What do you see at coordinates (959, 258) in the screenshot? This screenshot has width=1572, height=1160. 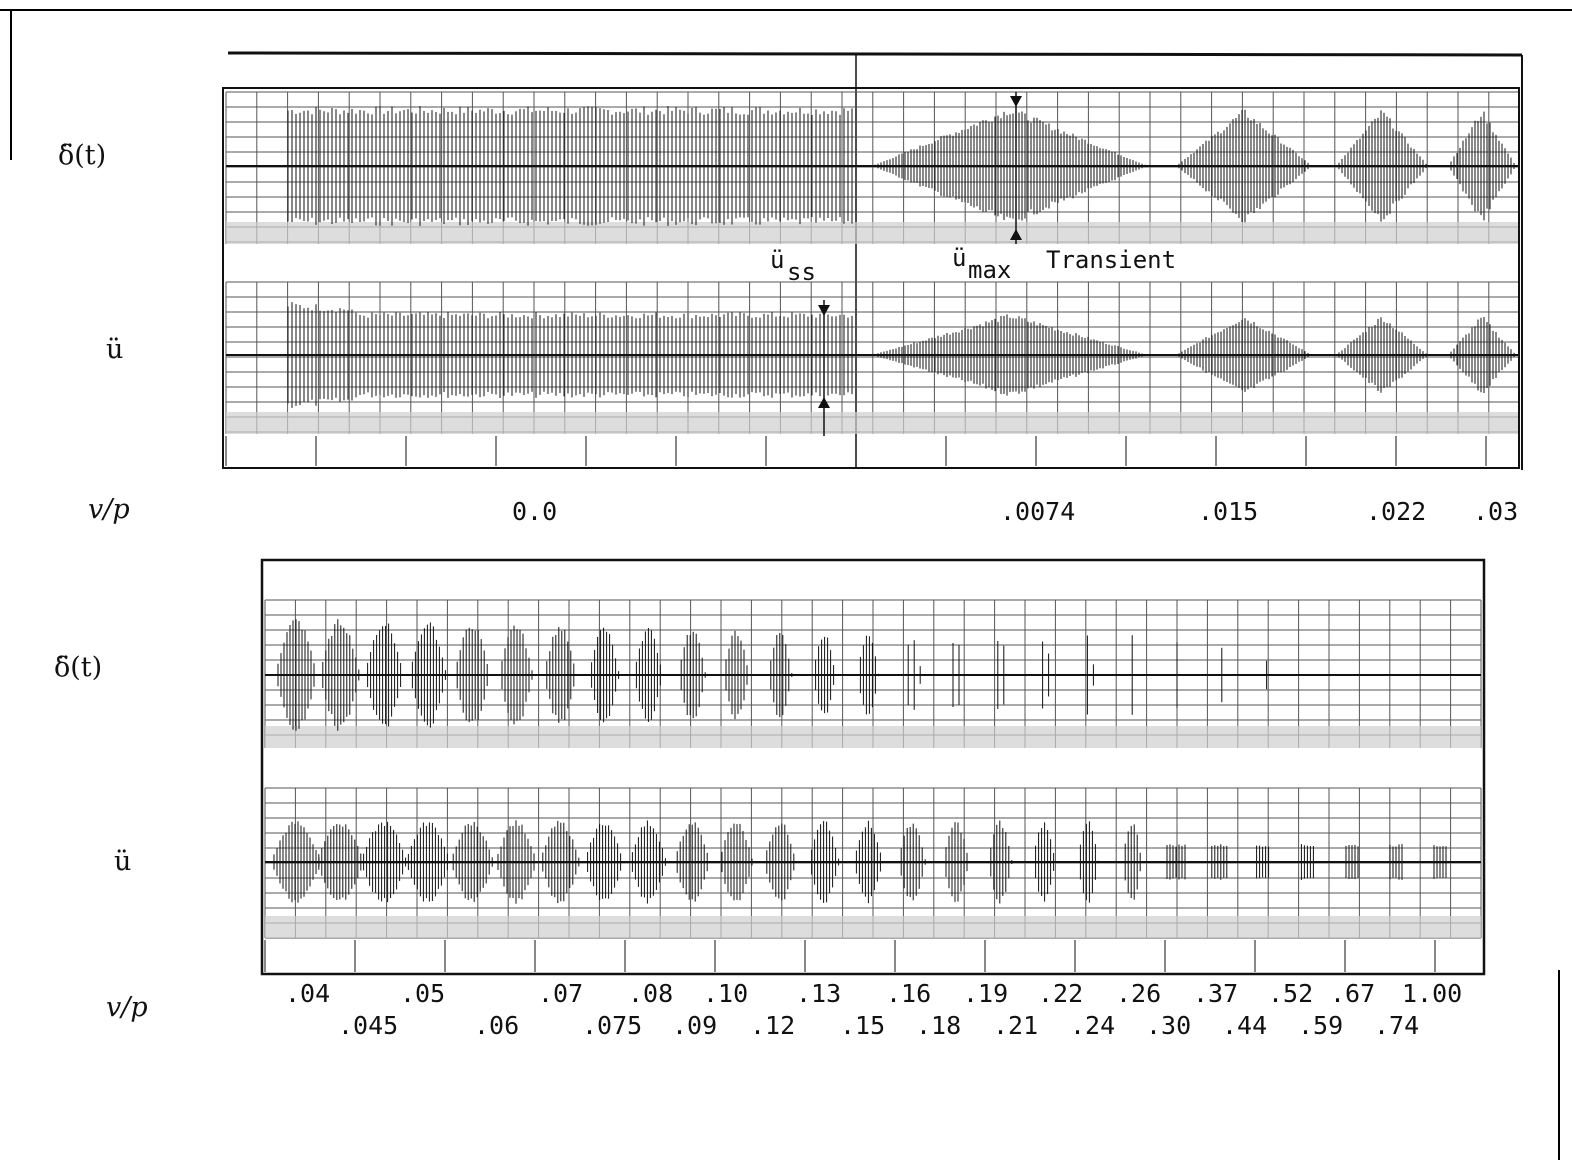 I see `umax-annotation-base: ü` at bounding box center [959, 258].